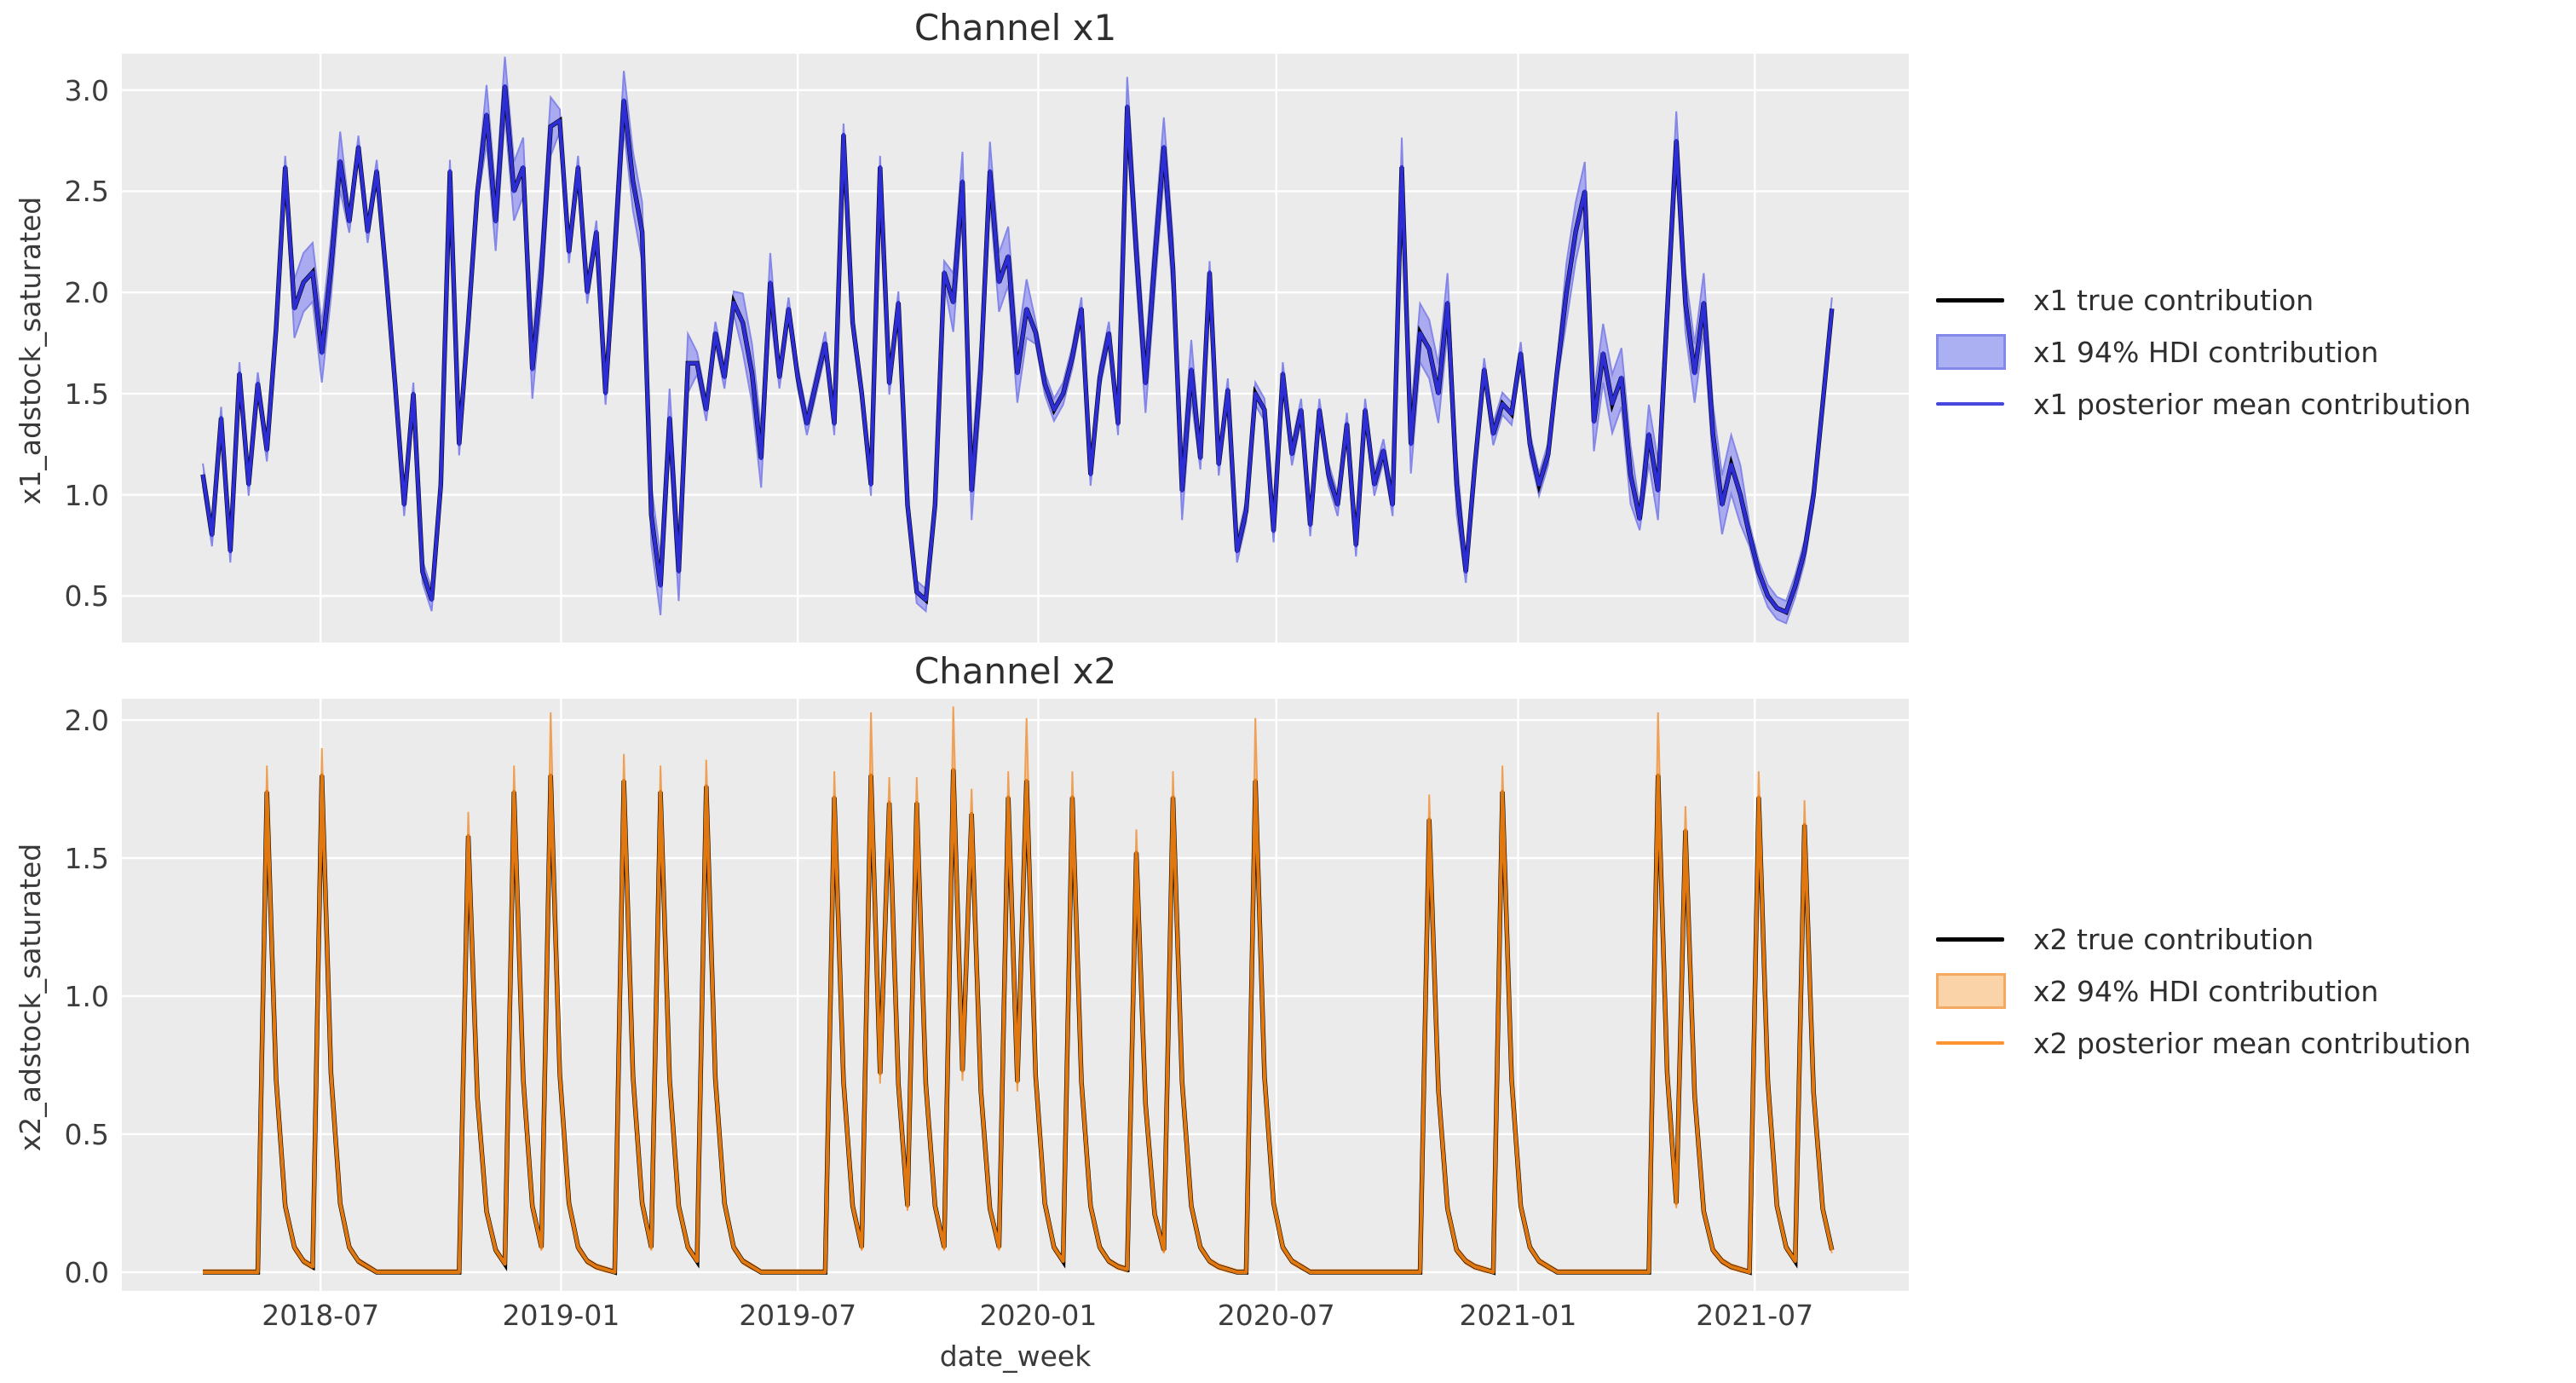 The height and width of the screenshot is (1383, 2576). Describe the element at coordinates (2173, 300) in the screenshot. I see `legend-label: x1 true contribution` at that location.